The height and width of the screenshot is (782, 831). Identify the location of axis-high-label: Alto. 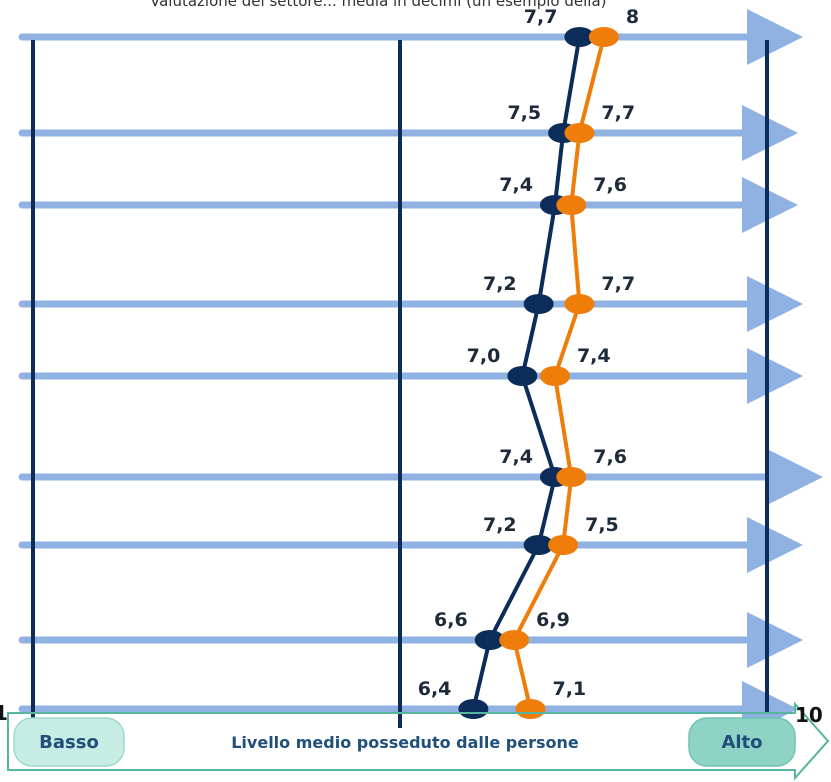
(741, 742).